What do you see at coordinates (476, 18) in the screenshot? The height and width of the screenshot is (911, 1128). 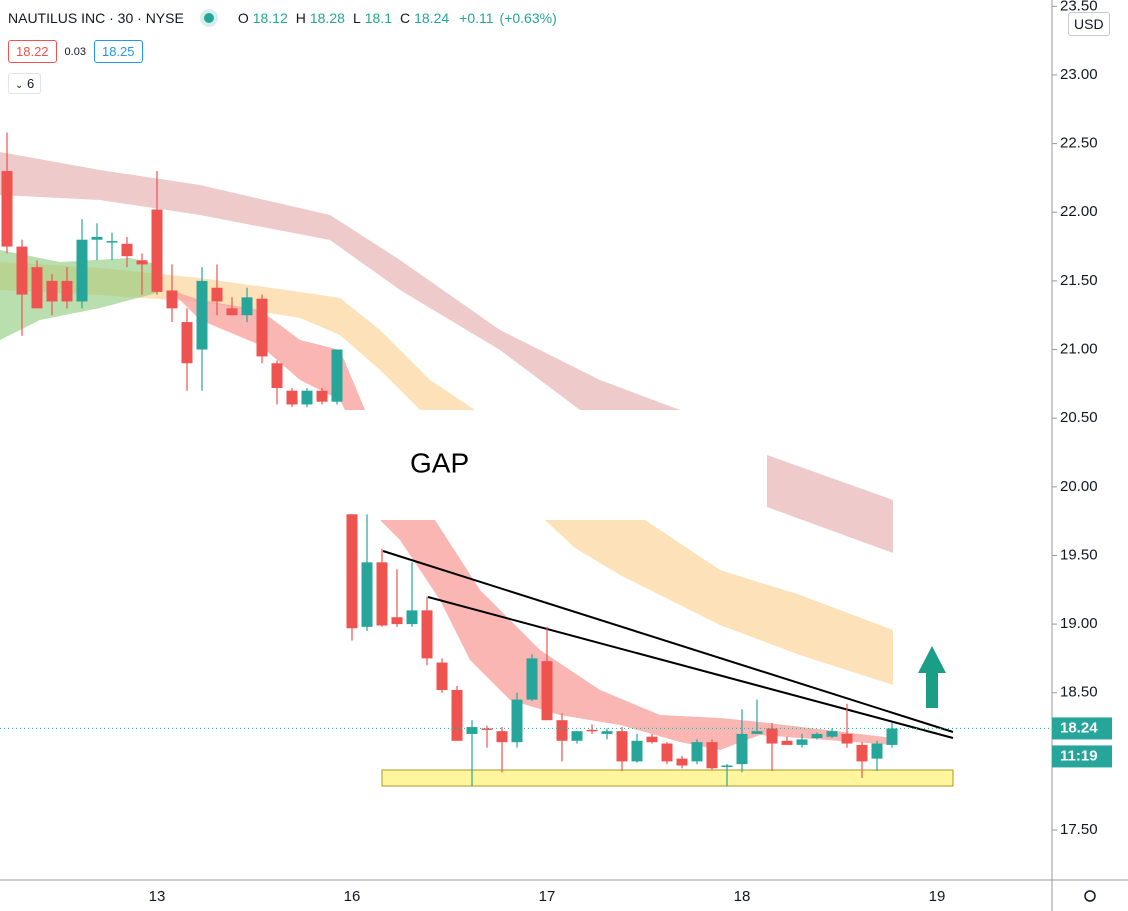 I see `change: +0.11` at bounding box center [476, 18].